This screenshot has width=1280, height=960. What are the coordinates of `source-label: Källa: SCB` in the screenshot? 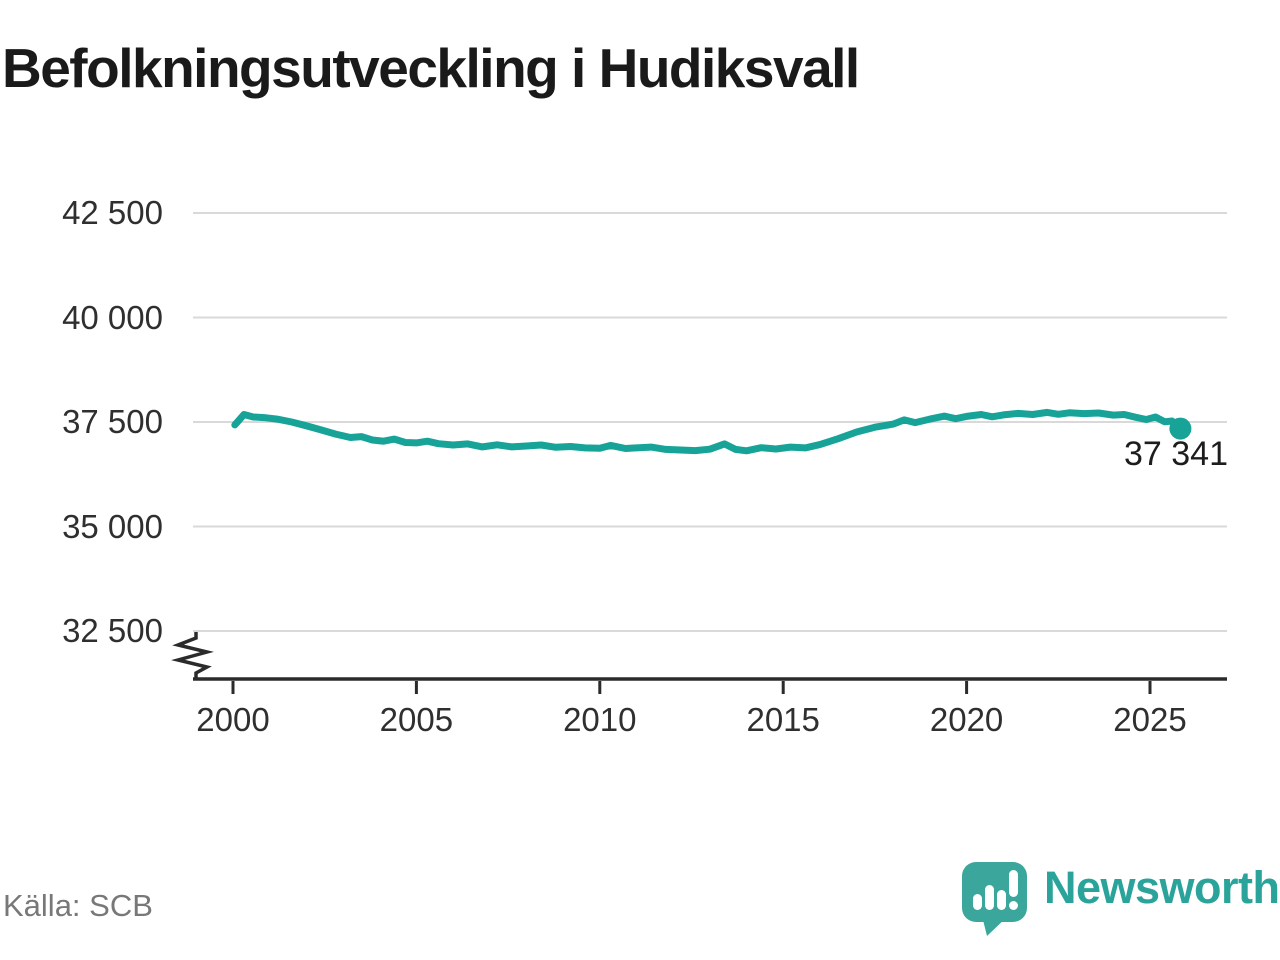 It's located at (78, 905).